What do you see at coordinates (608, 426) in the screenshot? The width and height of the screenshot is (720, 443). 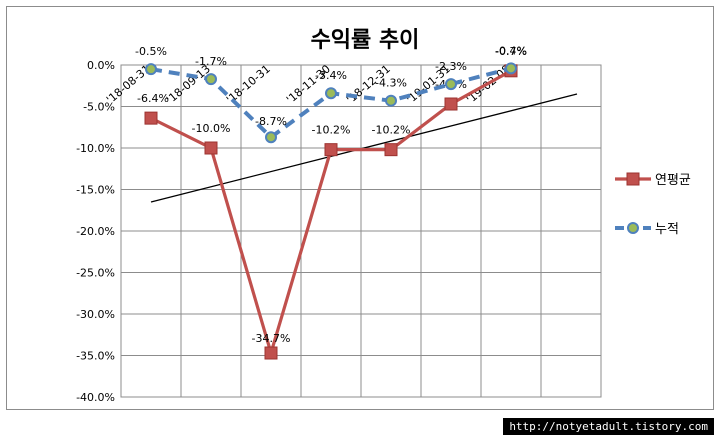 I see `watermark-url: http://notyetadult.tistory.com` at bounding box center [608, 426].